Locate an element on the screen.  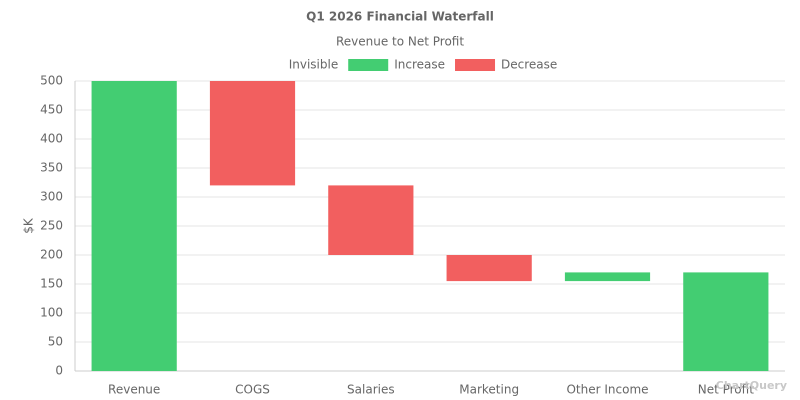
x-tick-label: Other Income is located at coordinates (607, 390).